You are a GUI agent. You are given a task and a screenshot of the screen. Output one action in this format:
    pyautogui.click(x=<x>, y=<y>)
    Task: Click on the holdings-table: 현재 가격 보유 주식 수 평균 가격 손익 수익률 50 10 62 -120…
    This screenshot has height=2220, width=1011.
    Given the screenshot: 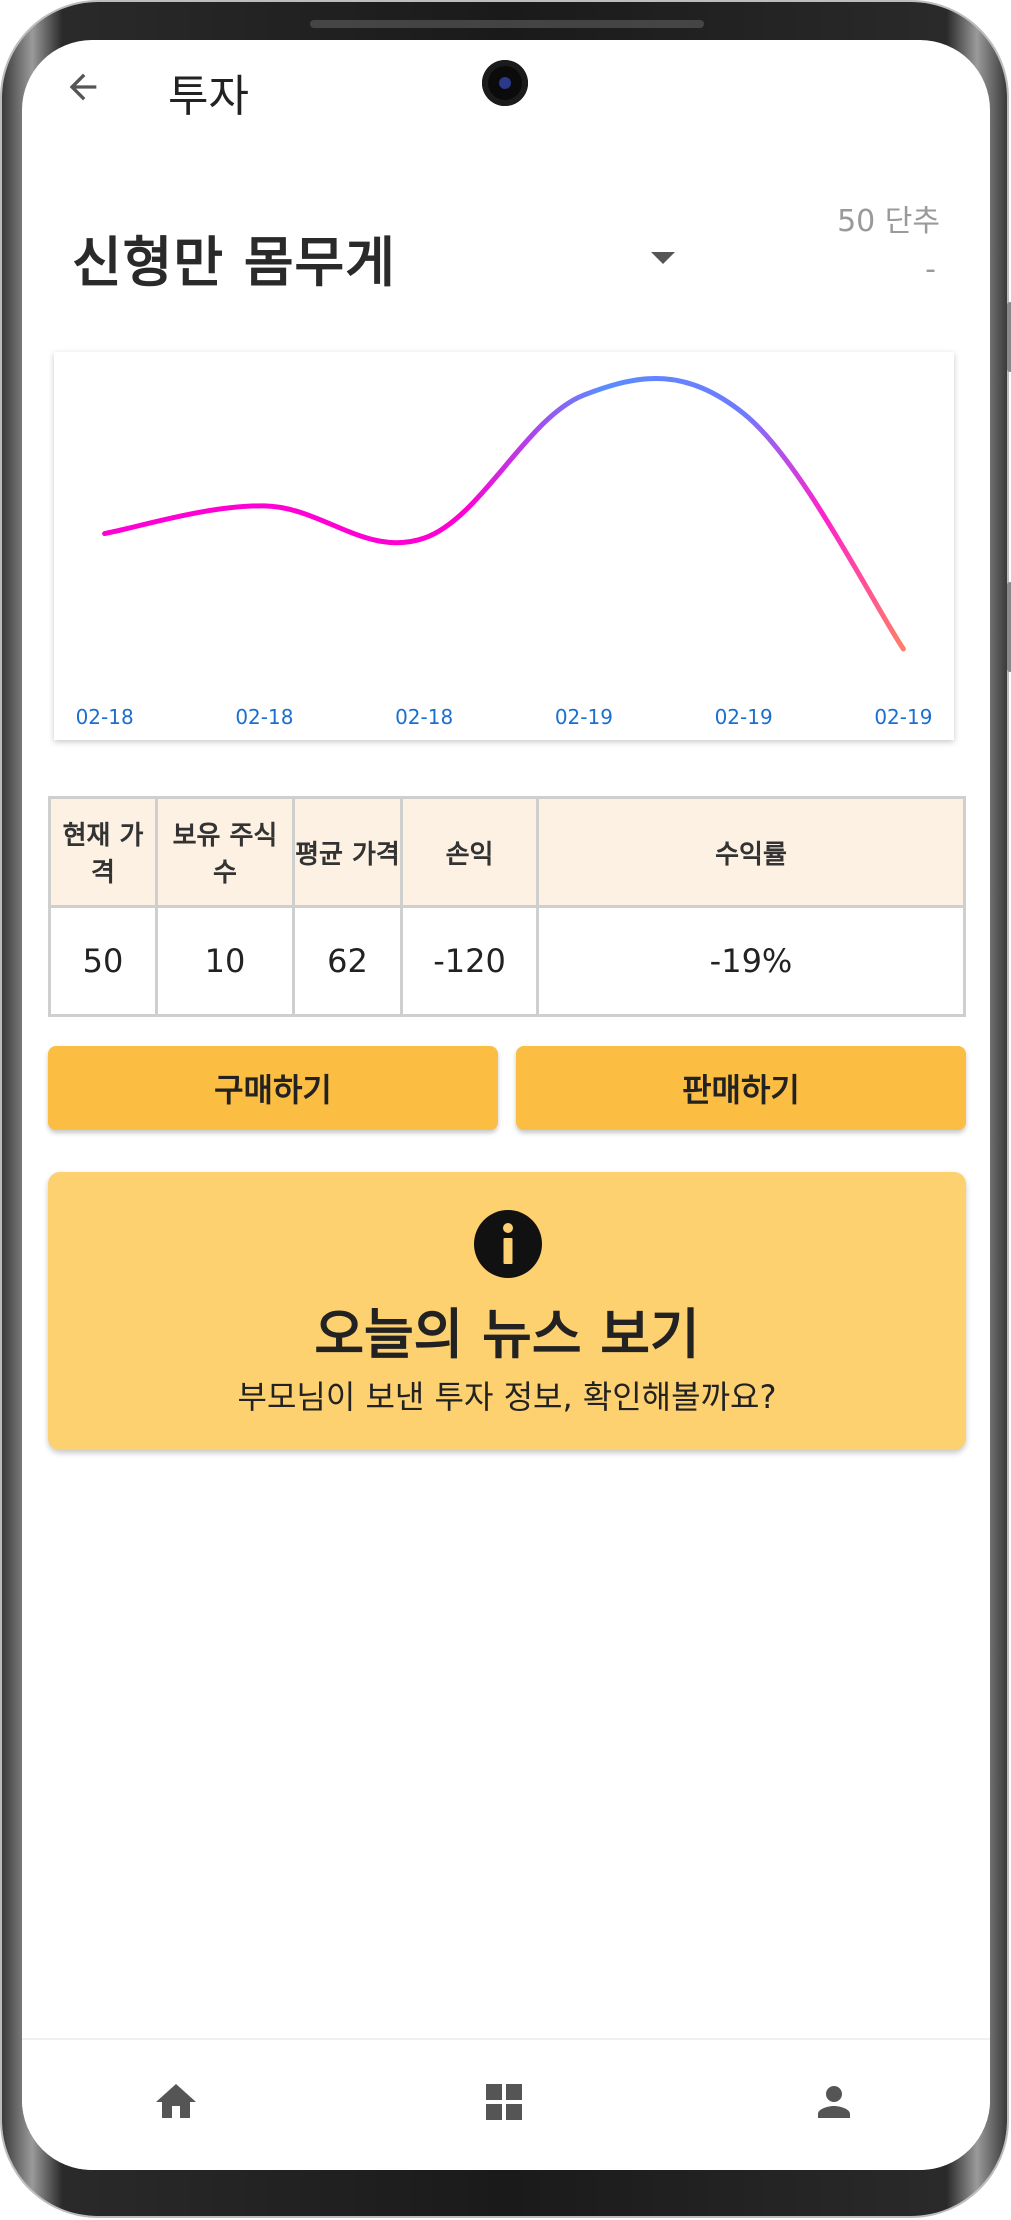 What is the action you would take?
    pyautogui.click(x=507, y=906)
    